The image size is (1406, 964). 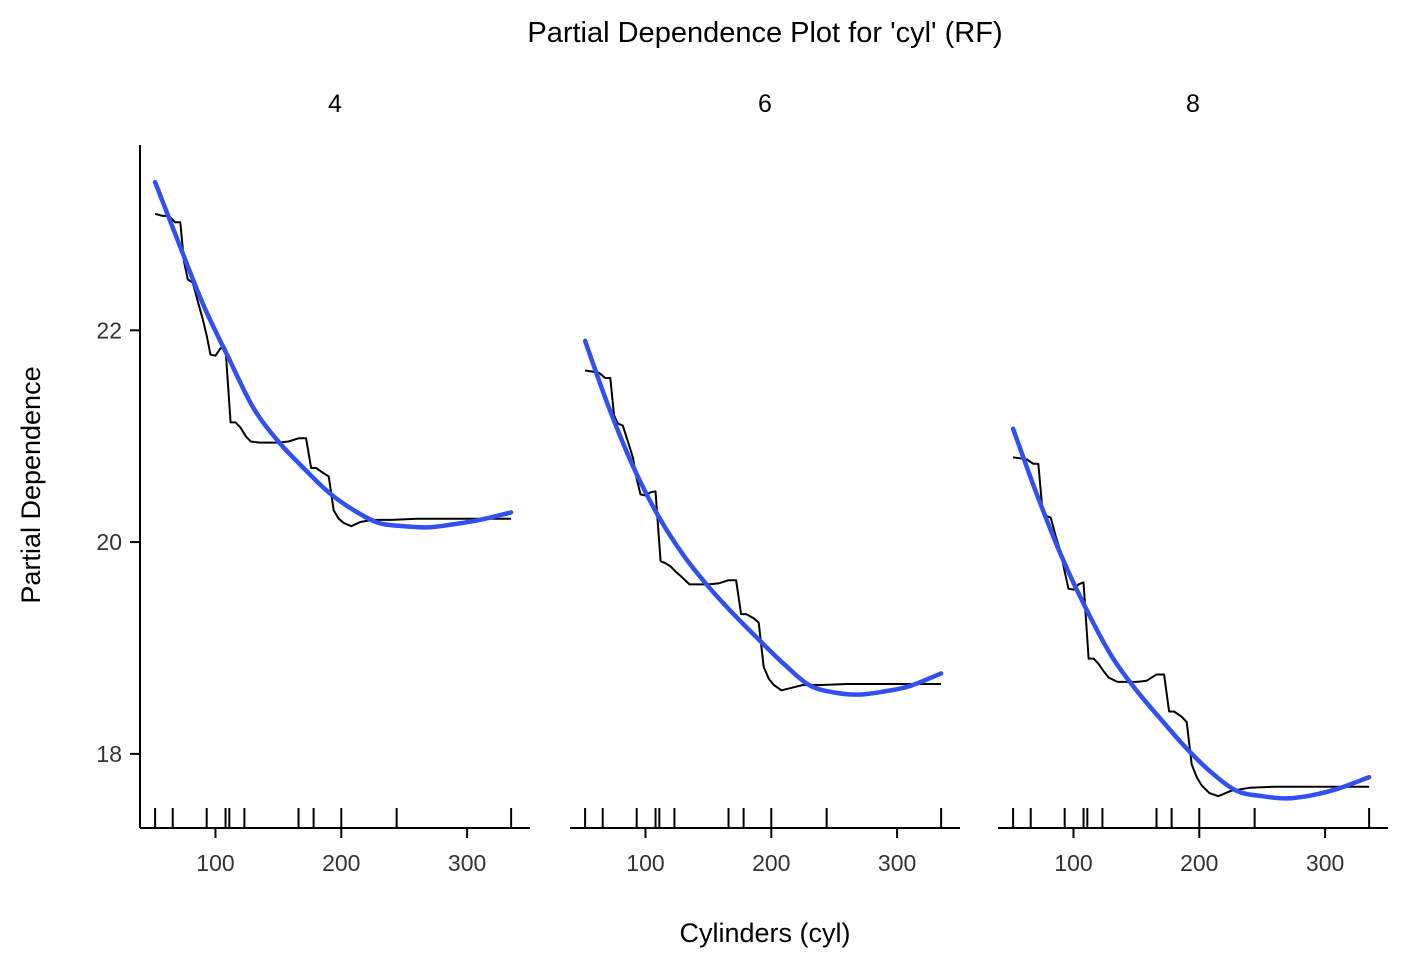 What do you see at coordinates (765, 104) in the screenshot?
I see `strip-label: 6` at bounding box center [765, 104].